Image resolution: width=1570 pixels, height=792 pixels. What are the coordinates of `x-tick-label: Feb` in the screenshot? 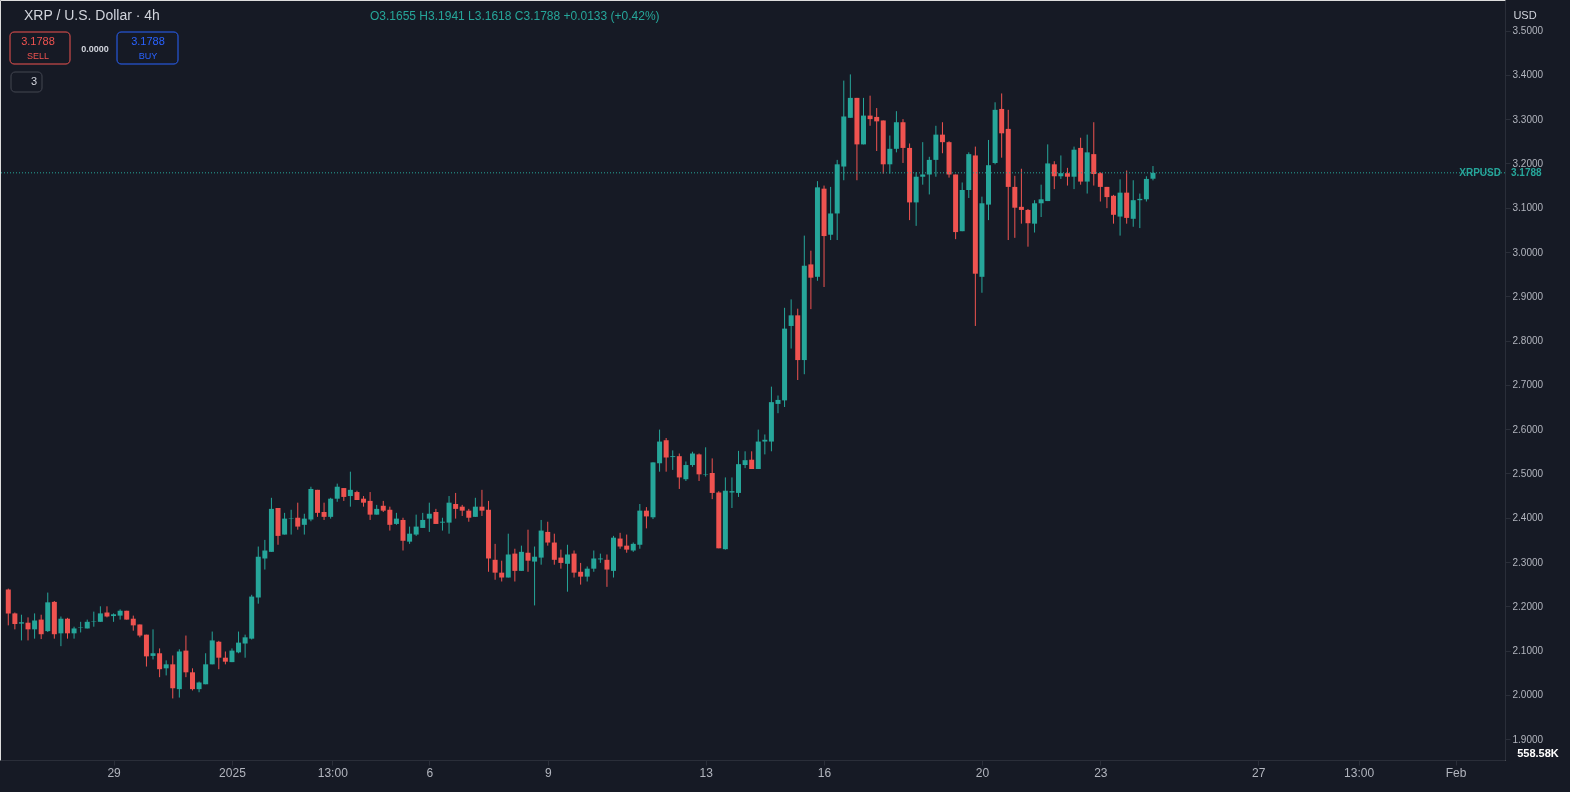 It's located at (1456, 772).